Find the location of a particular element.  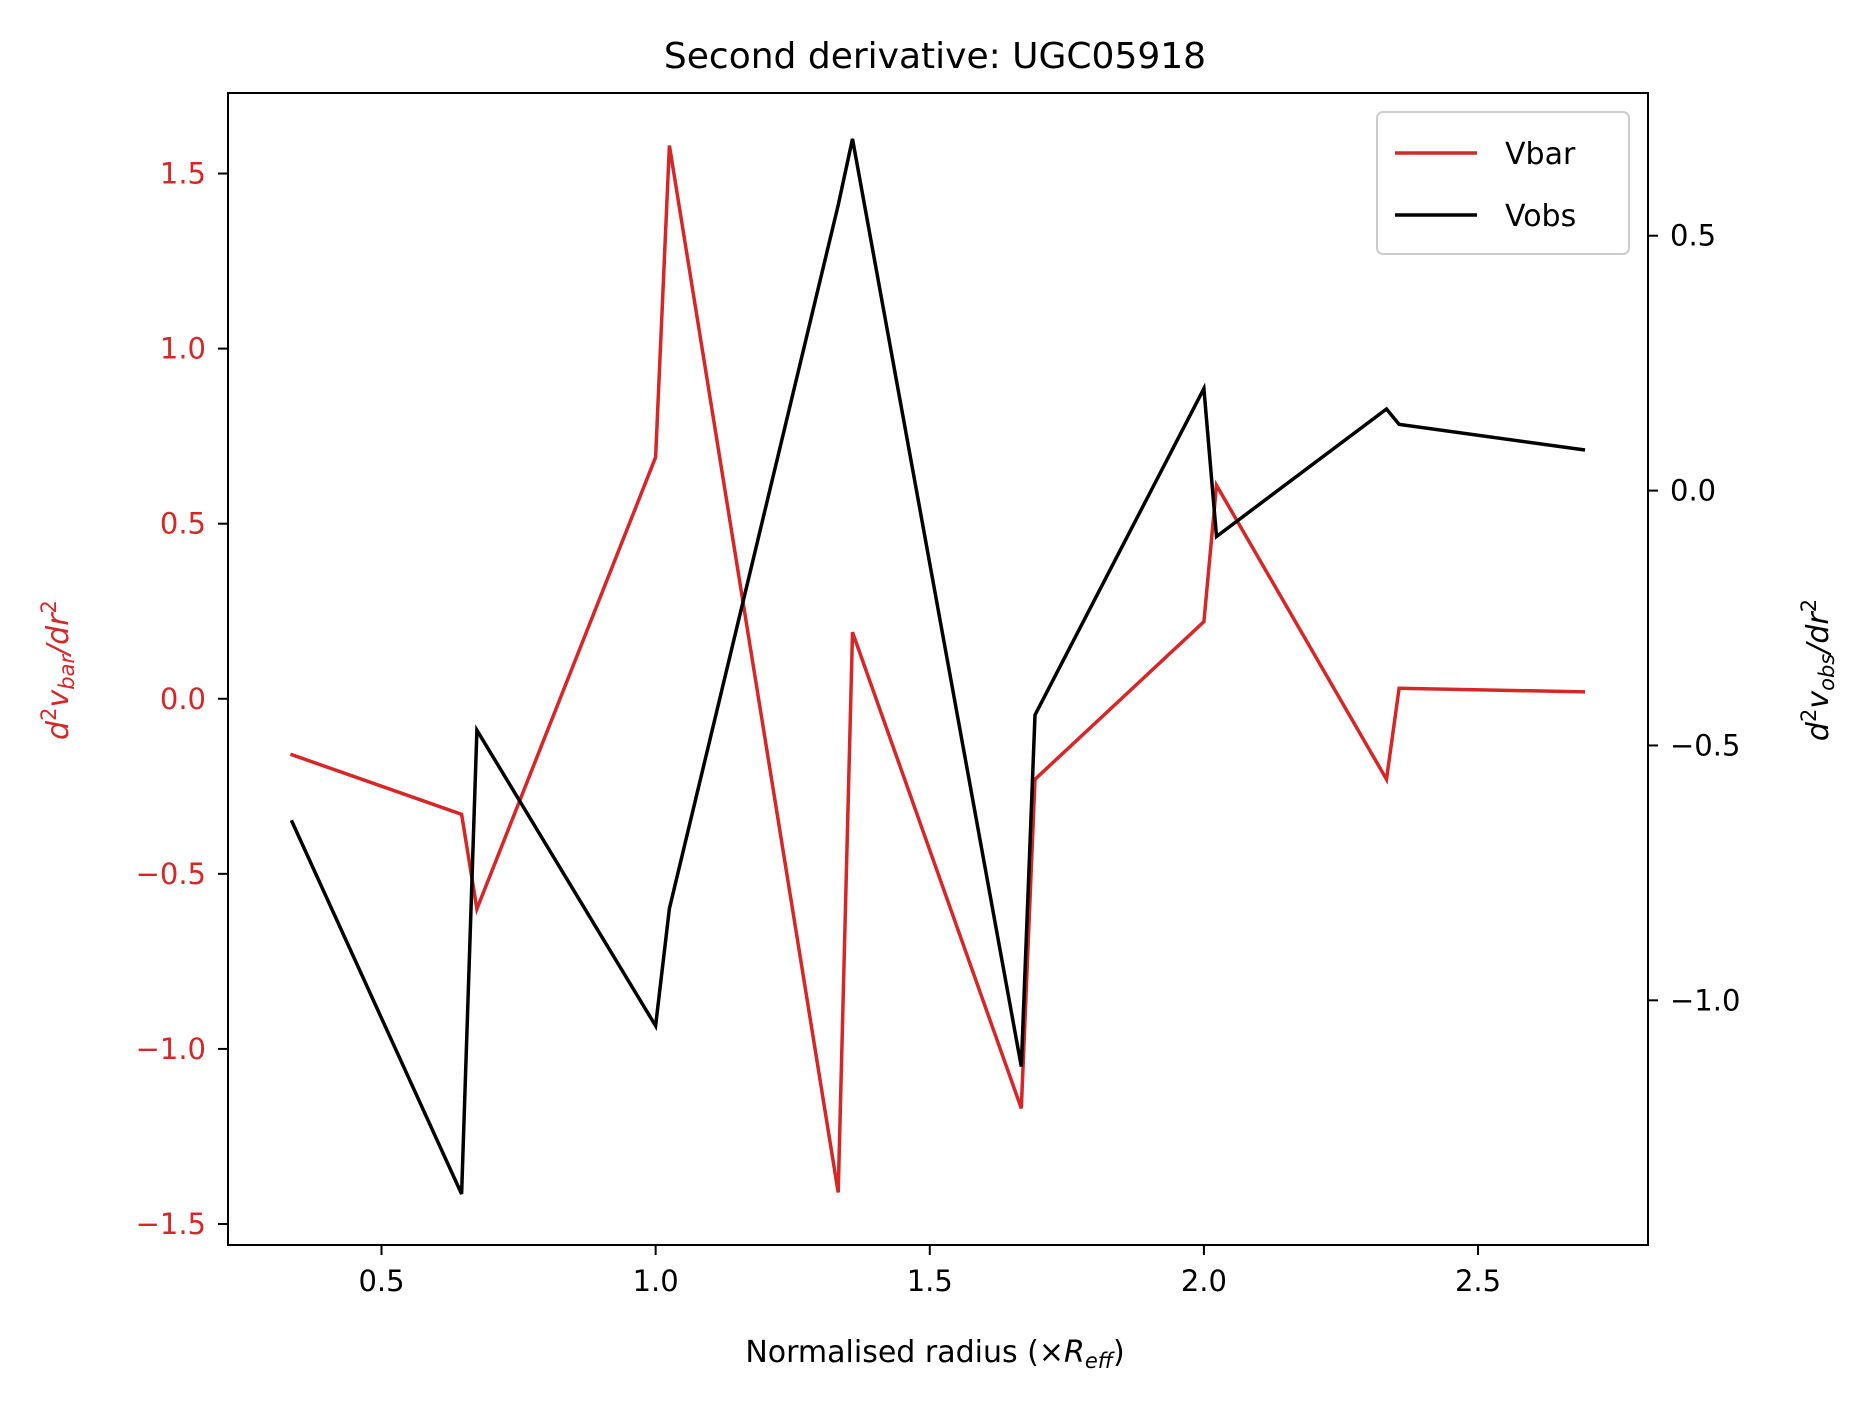

y-right-label-sub: obs is located at coordinates (1827, 672).